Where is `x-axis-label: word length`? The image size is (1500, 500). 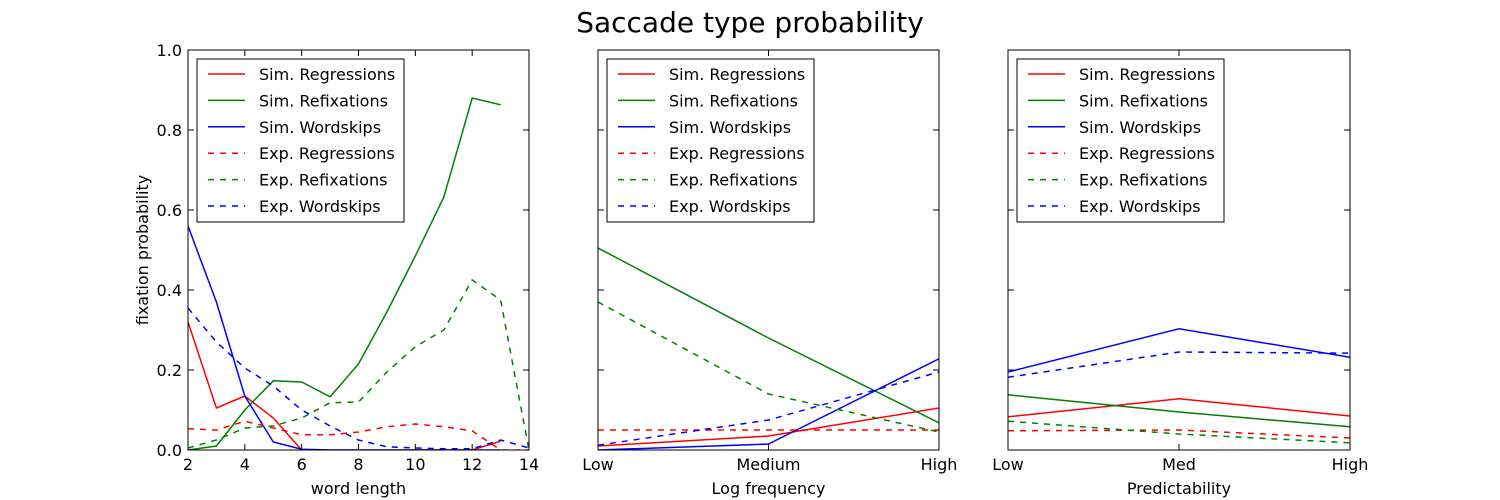 x-axis-label: word length is located at coordinates (358, 488).